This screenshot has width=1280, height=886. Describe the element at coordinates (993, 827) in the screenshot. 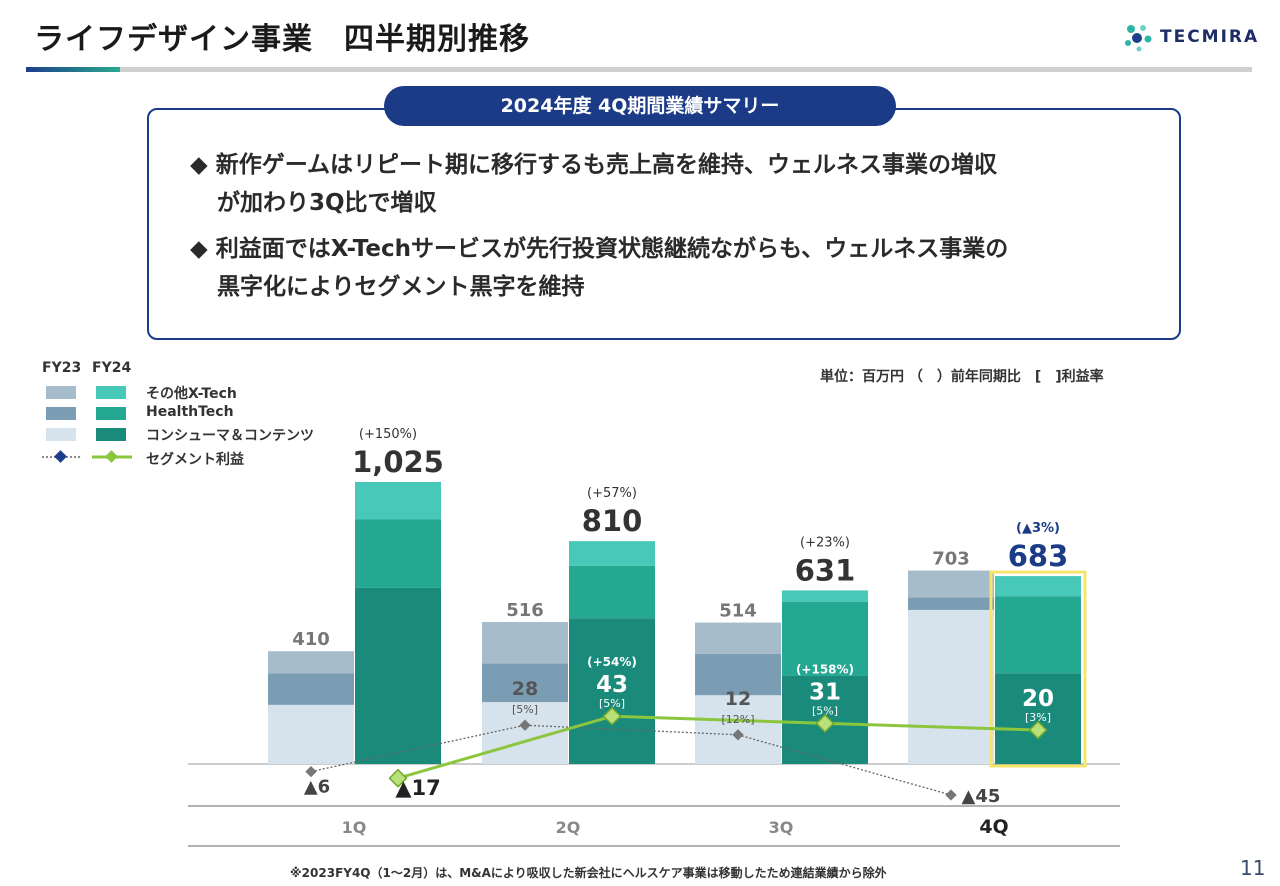

I see `category-label-4q: 4Q` at that location.